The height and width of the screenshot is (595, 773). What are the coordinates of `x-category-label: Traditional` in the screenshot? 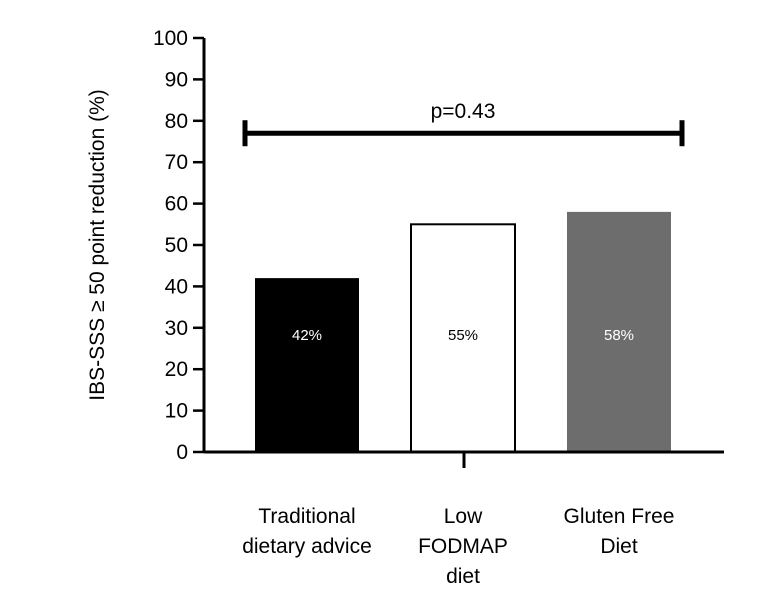 It's located at (306, 516).